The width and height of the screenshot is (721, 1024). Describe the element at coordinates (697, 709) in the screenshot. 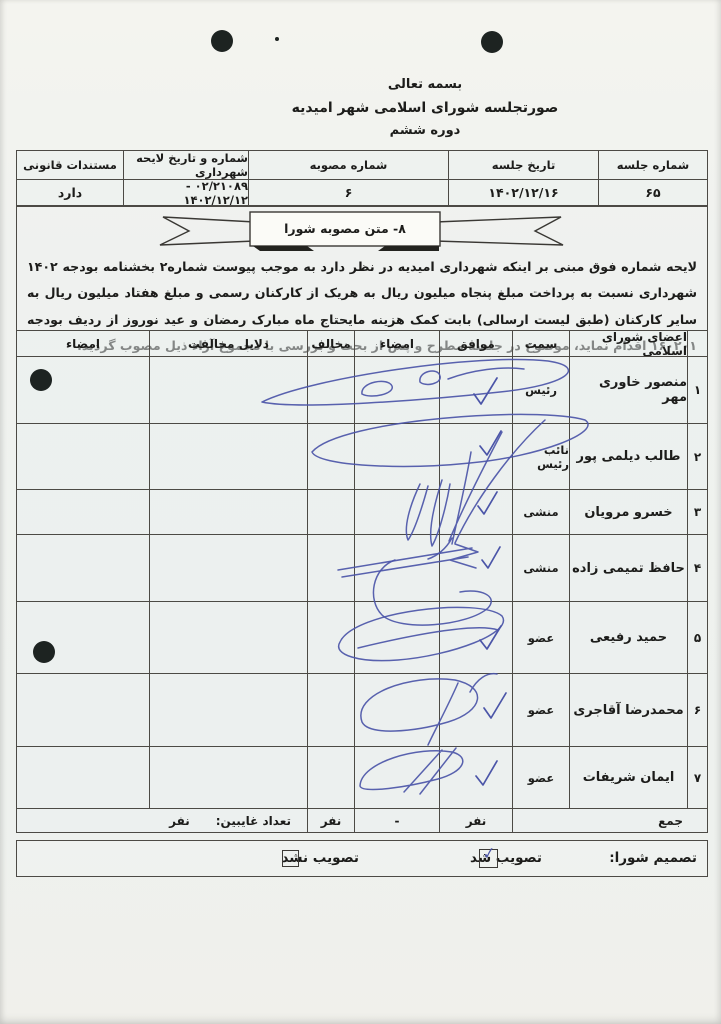

I see `member-no: ۶` at that location.